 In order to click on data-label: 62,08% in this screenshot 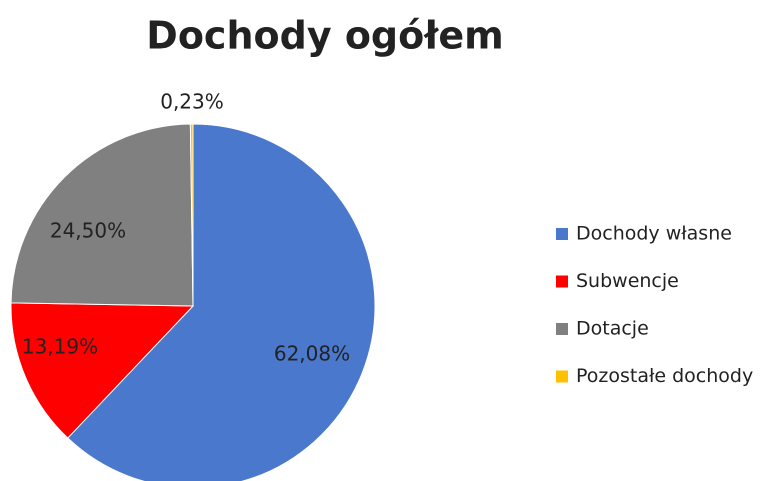, I will do `click(312, 354)`.